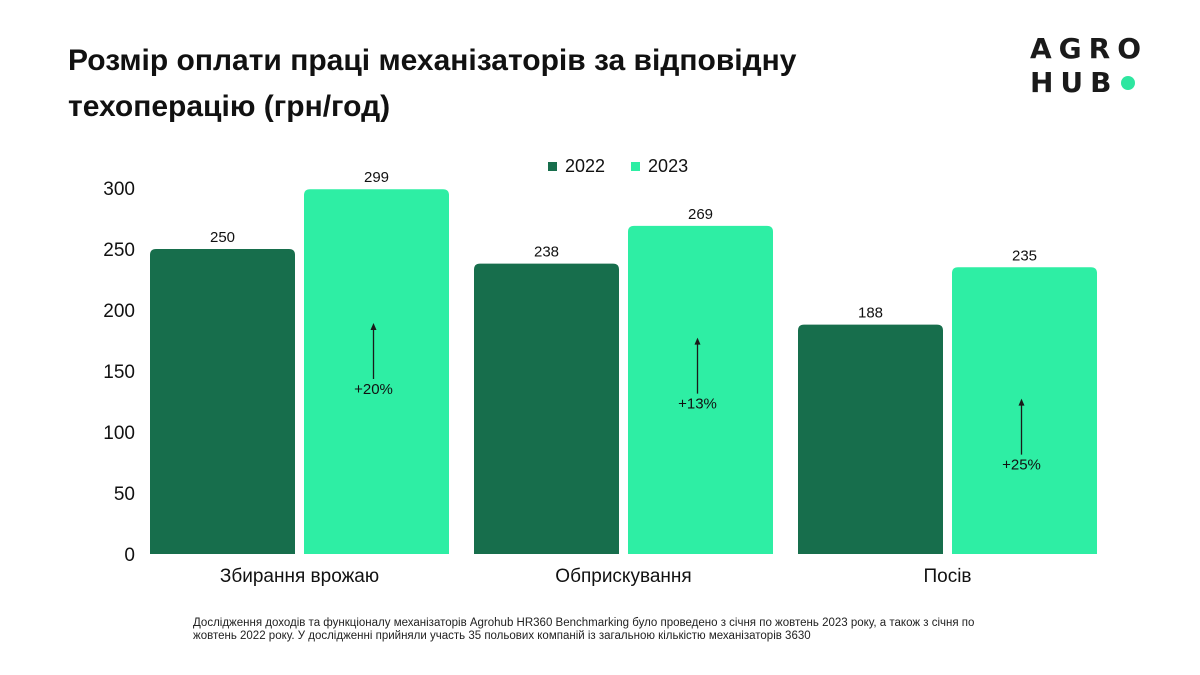 This screenshot has width=1200, height=675. Describe the element at coordinates (373, 389) in the screenshot. I see `growth-annotation: +20%` at that location.